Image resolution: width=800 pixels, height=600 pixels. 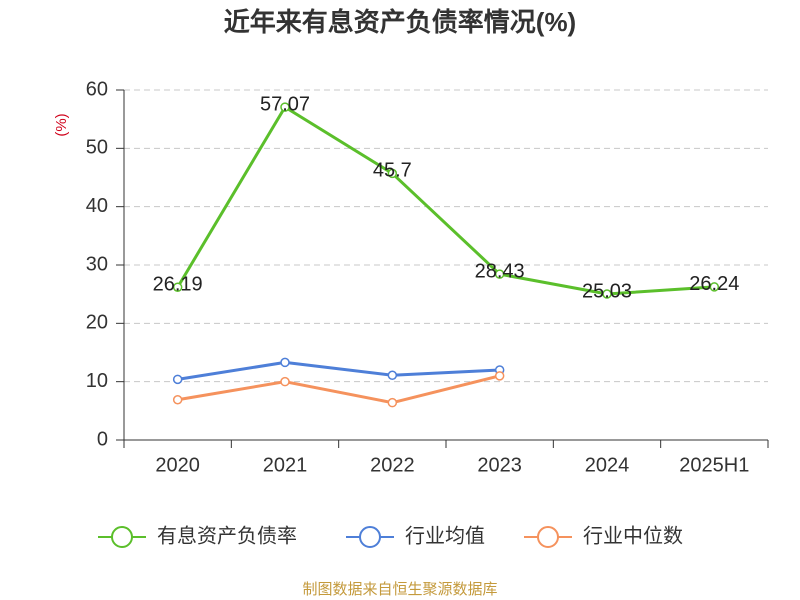 I want to click on legend-item-interest-bearing-debt-ratio: 有息资产负债率, so click(x=197, y=536).